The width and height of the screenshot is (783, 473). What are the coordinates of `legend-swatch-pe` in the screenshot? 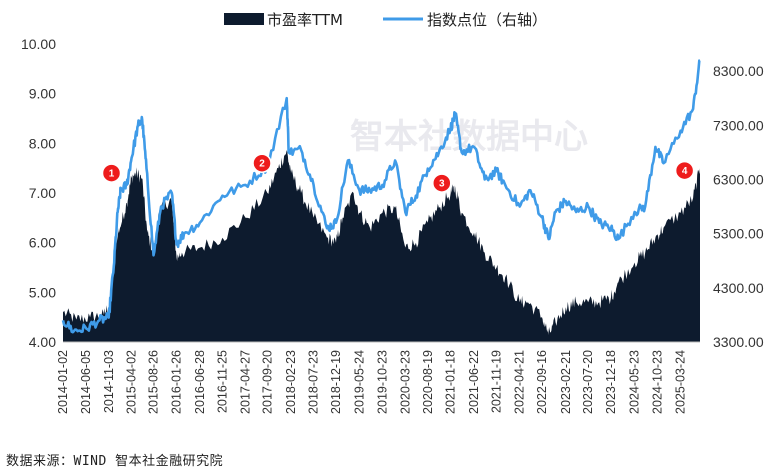 It's located at (244, 19).